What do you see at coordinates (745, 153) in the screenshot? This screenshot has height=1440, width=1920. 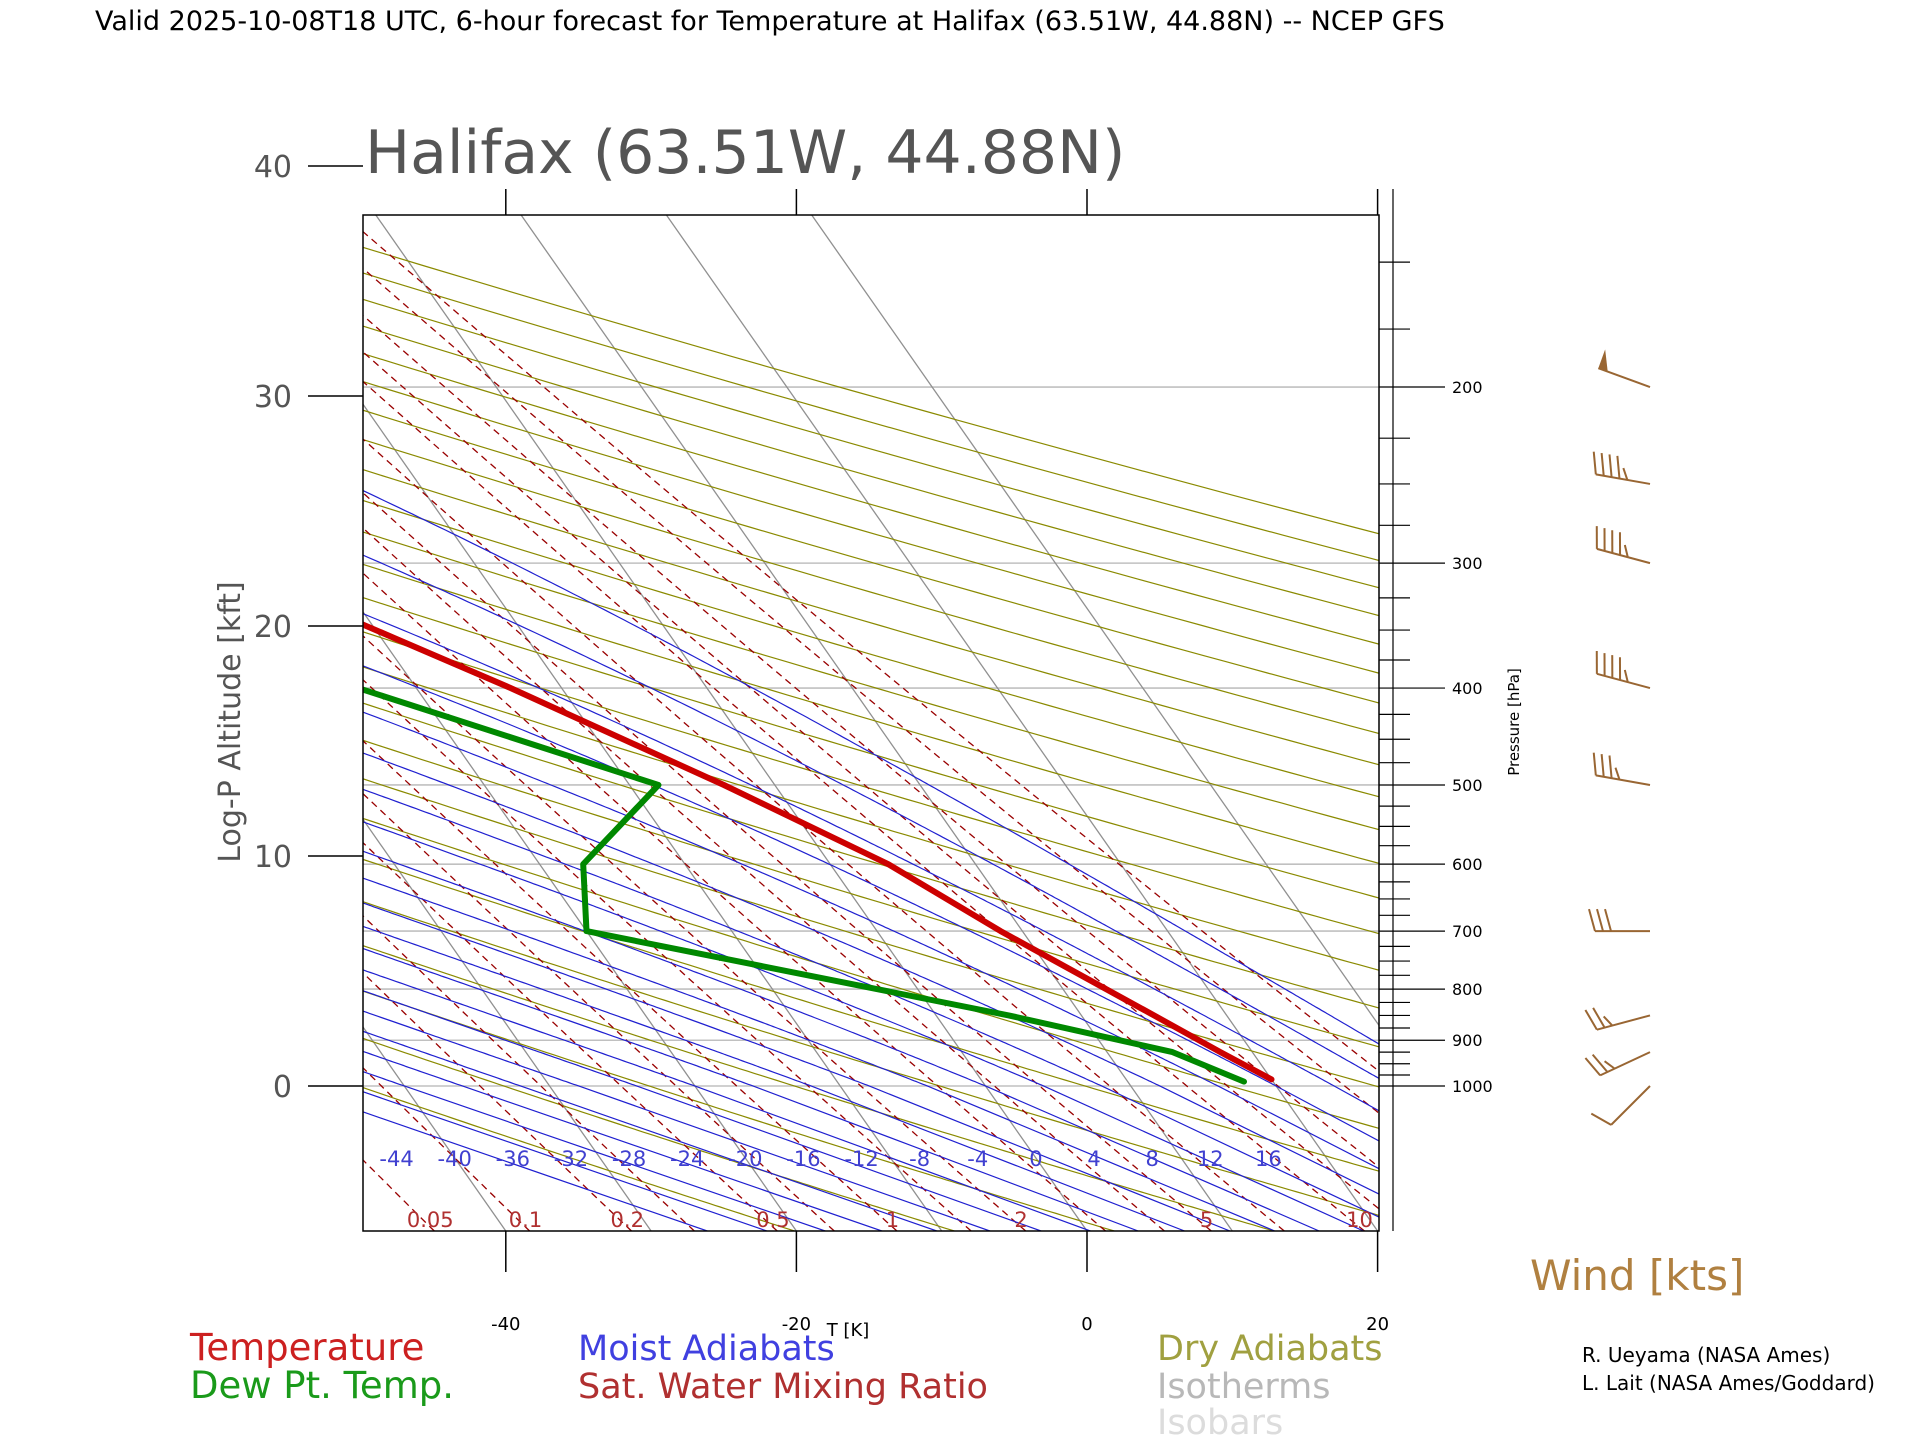 I see `station-title: Halifax (63.51W, 44.88N)` at bounding box center [745, 153].